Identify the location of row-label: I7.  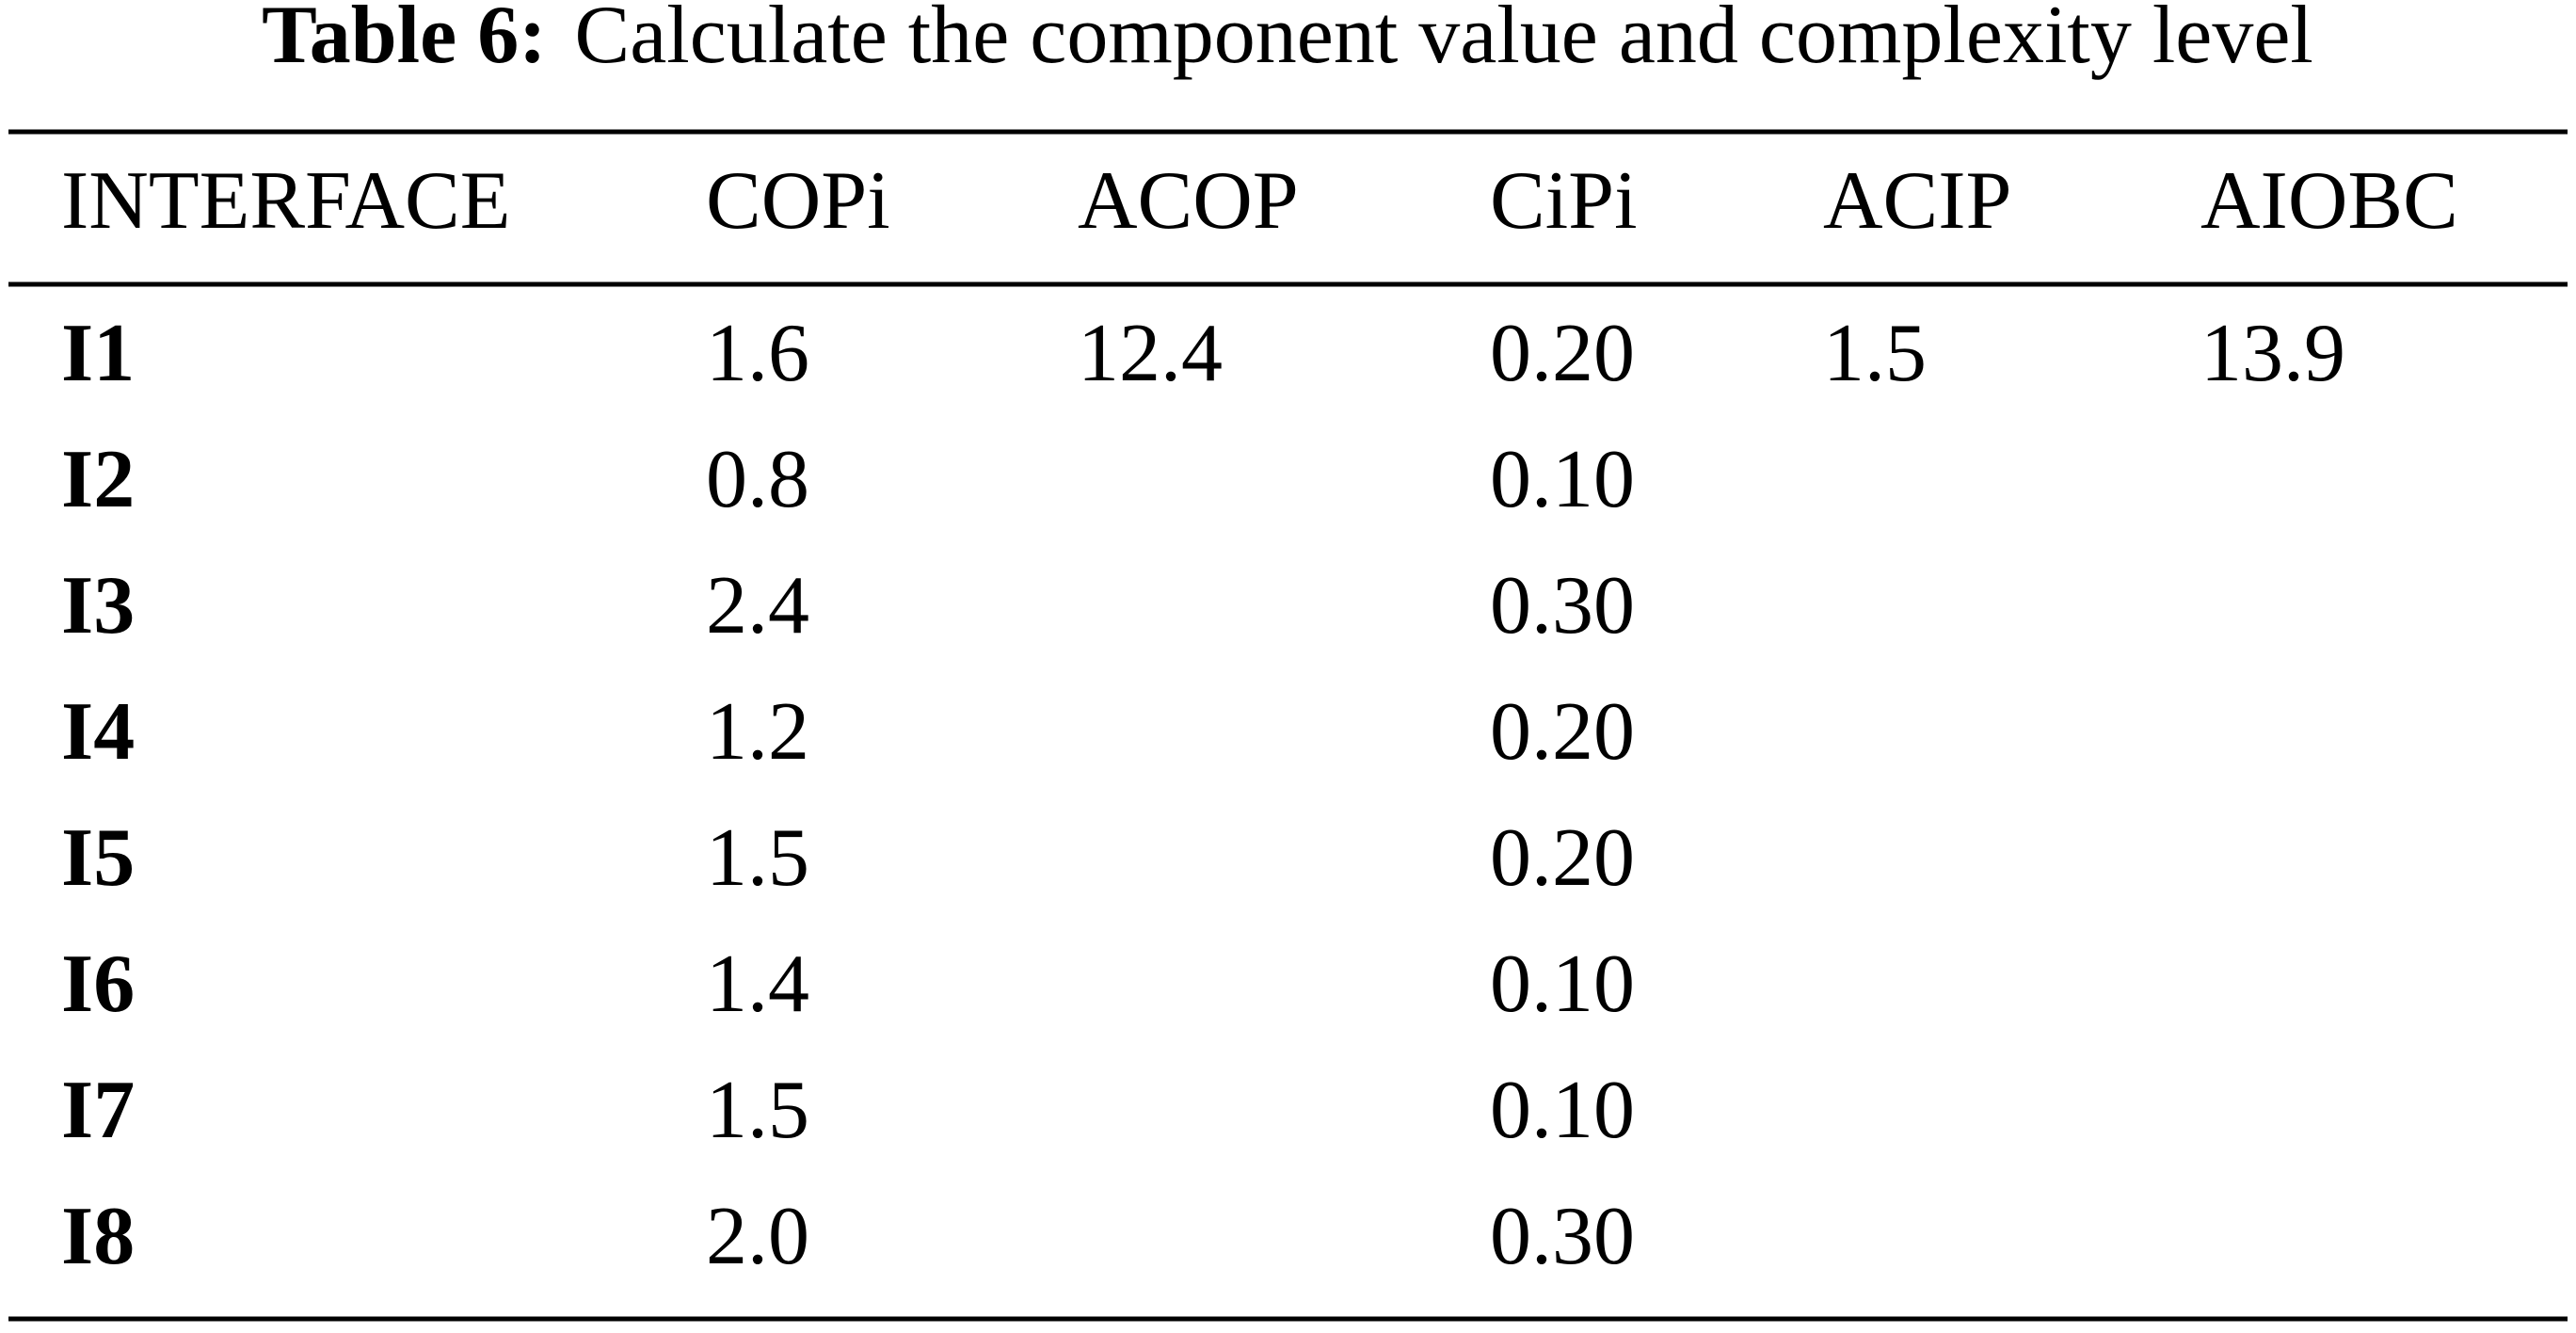
(98, 1110).